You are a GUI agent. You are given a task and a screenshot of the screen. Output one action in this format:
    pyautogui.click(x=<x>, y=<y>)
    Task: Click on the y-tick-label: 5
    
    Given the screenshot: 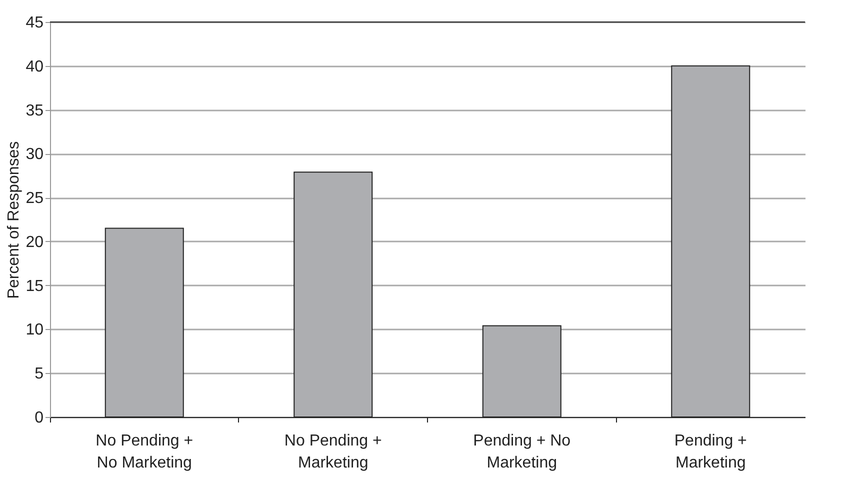 What is the action you would take?
    pyautogui.click(x=39, y=374)
    